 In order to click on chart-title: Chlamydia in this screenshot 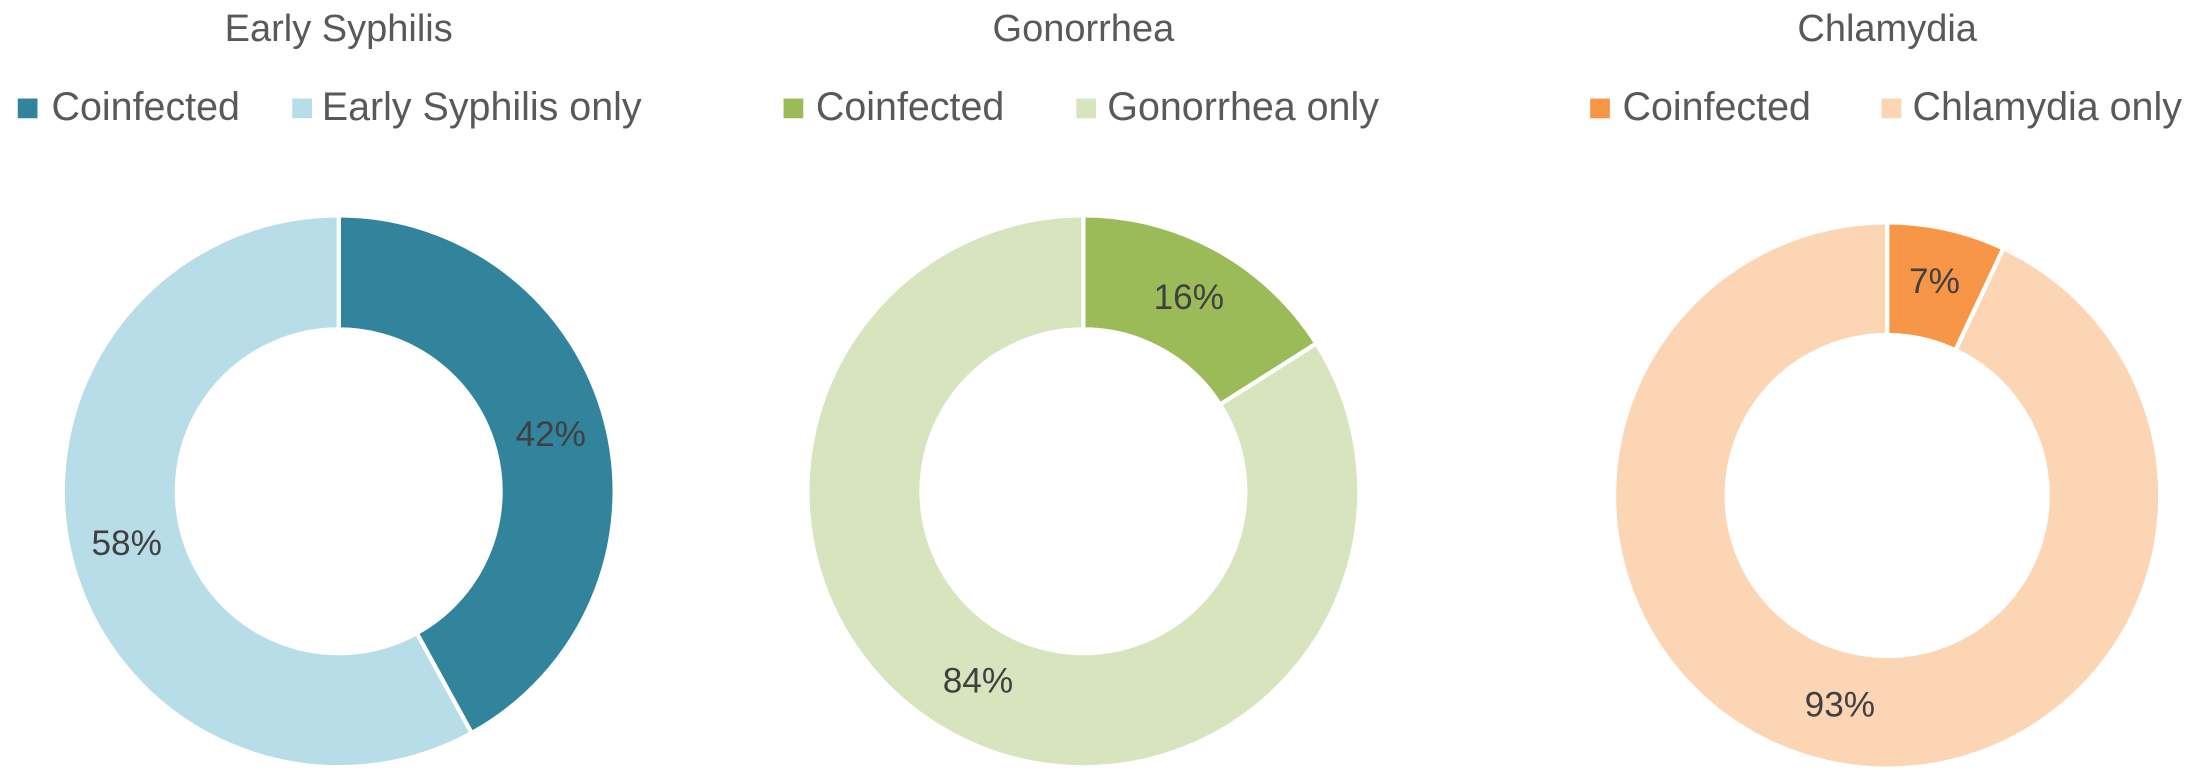, I will do `click(1887, 29)`.